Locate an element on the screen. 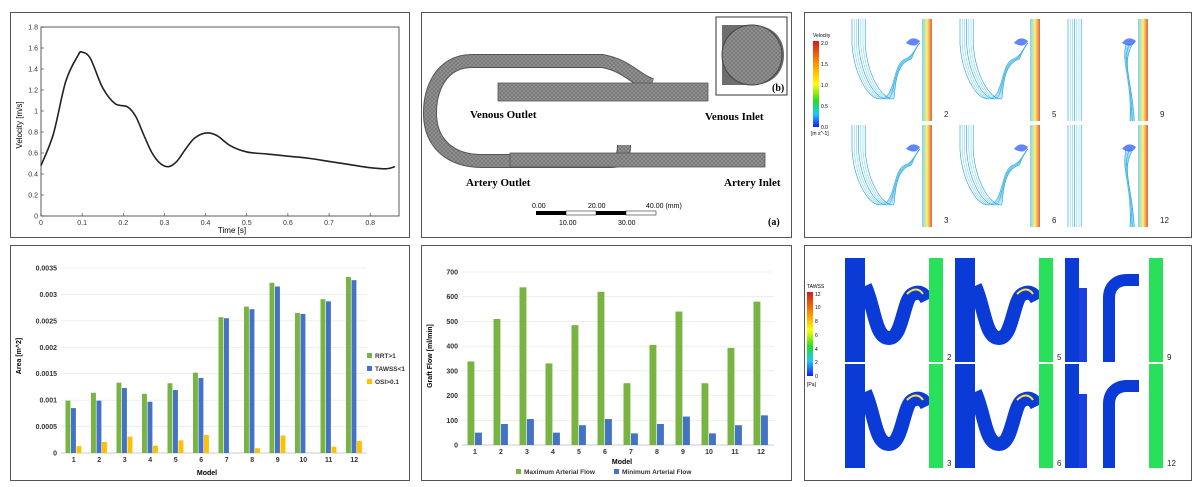  venous-outlet-label: Venous Outlet is located at coordinates (503, 115).